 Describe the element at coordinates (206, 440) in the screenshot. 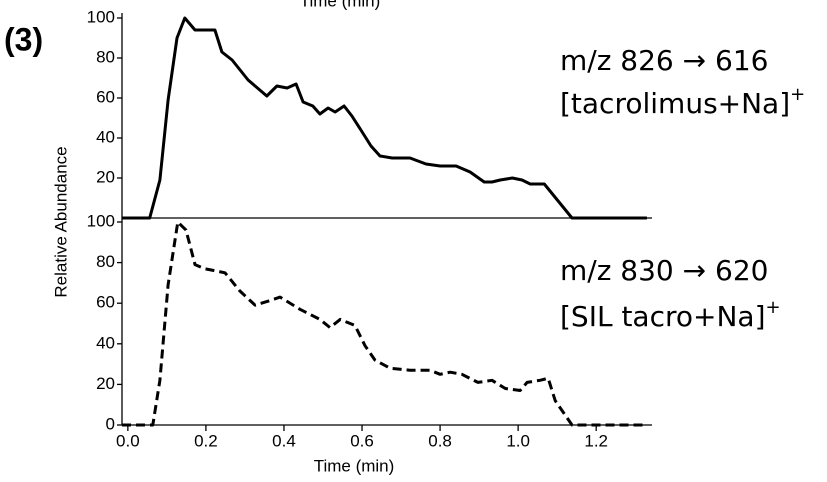

I see `x-tick-label: 0.2` at that location.